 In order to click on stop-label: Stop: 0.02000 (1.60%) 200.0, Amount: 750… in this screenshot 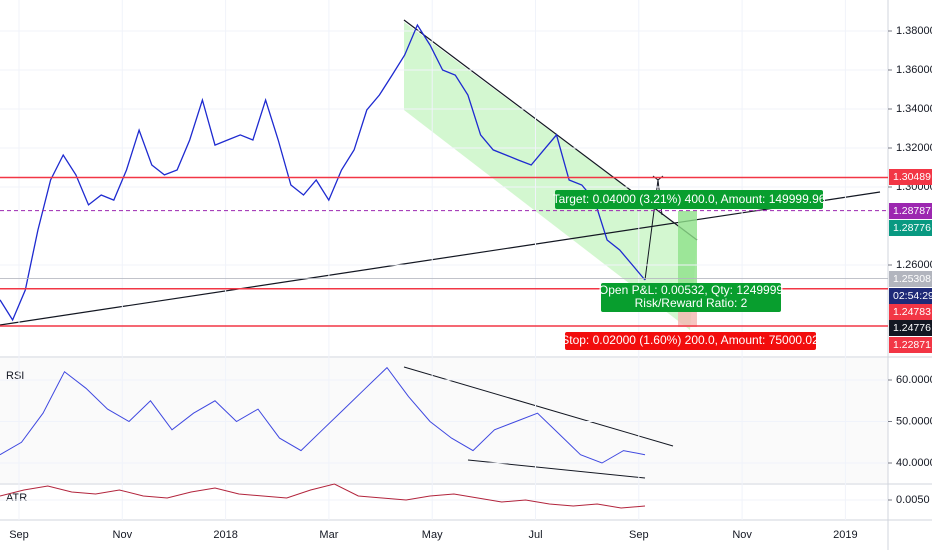, I will do `click(690, 340)`.